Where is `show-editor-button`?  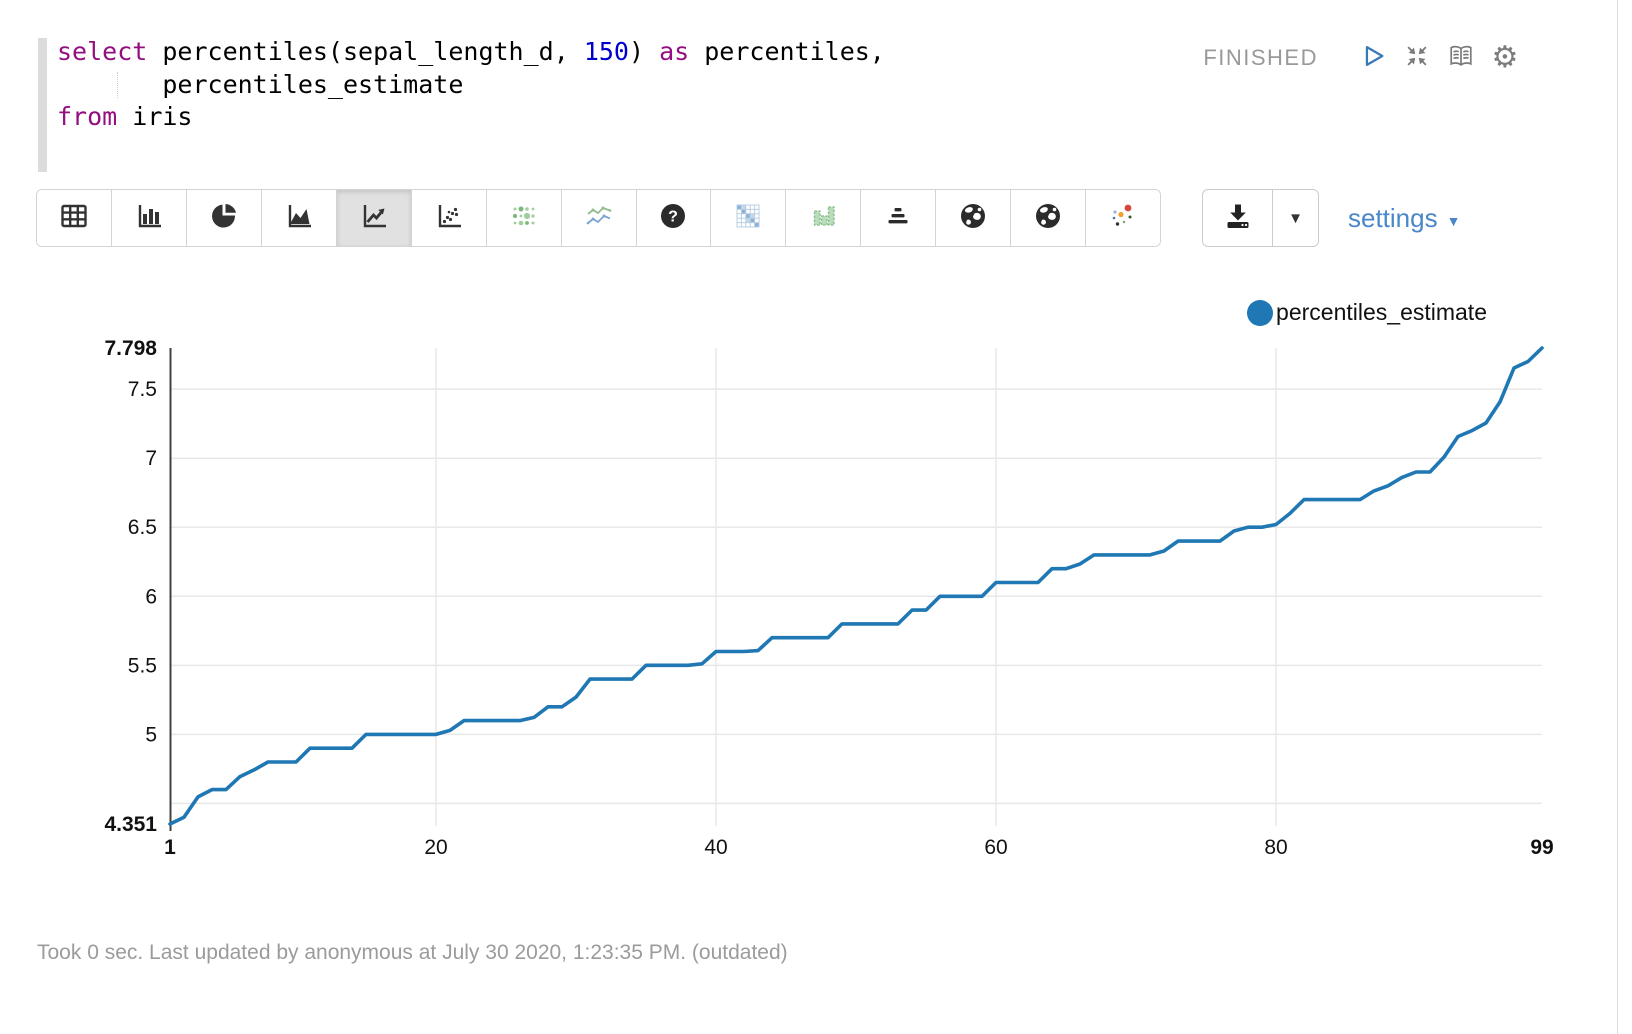
show-editor-button is located at coordinates (1461, 58).